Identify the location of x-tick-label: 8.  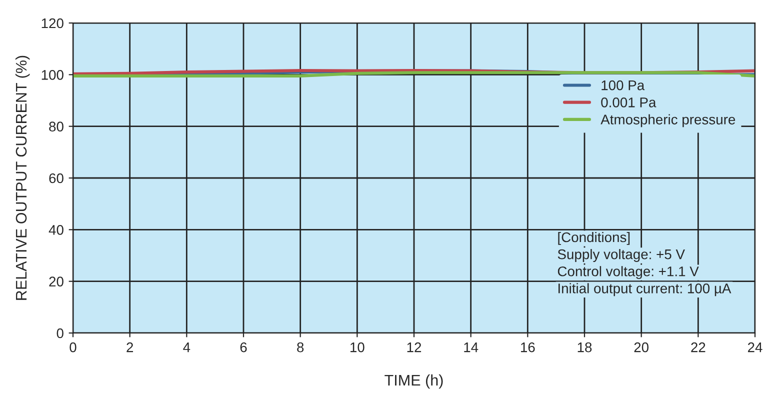
(300, 347).